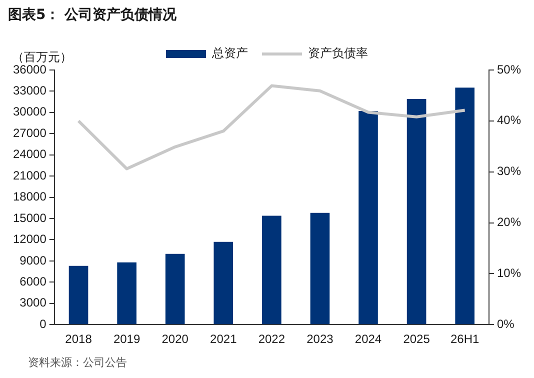 The width and height of the screenshot is (534, 378). Describe the element at coordinates (126, 339) in the screenshot. I see `x-tick-label: 2019` at that location.